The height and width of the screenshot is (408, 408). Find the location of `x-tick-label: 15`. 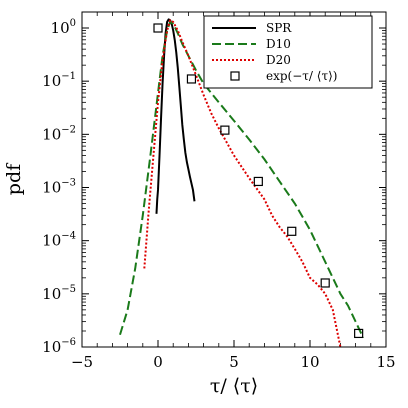

x-tick-label: 15 is located at coordinates (385, 362).